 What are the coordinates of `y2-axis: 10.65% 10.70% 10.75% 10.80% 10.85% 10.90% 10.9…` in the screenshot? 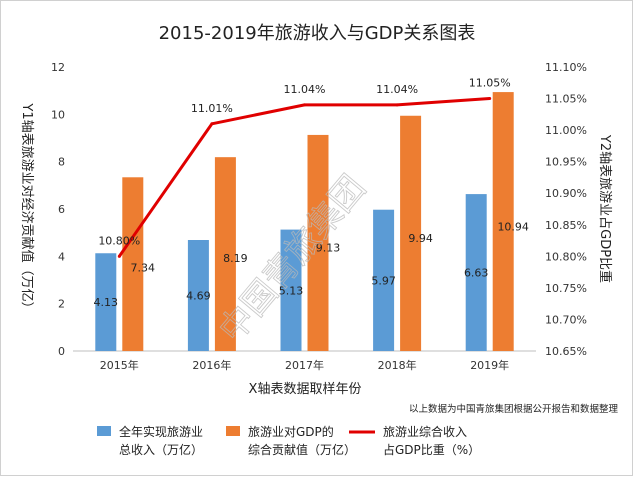 It's located at (566, 209).